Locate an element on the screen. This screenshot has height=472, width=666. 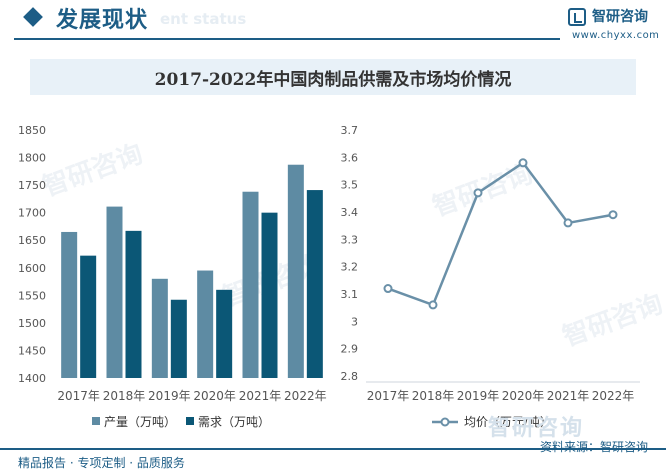
legend-label: 均价（万元/吨） is located at coordinates (508, 422).